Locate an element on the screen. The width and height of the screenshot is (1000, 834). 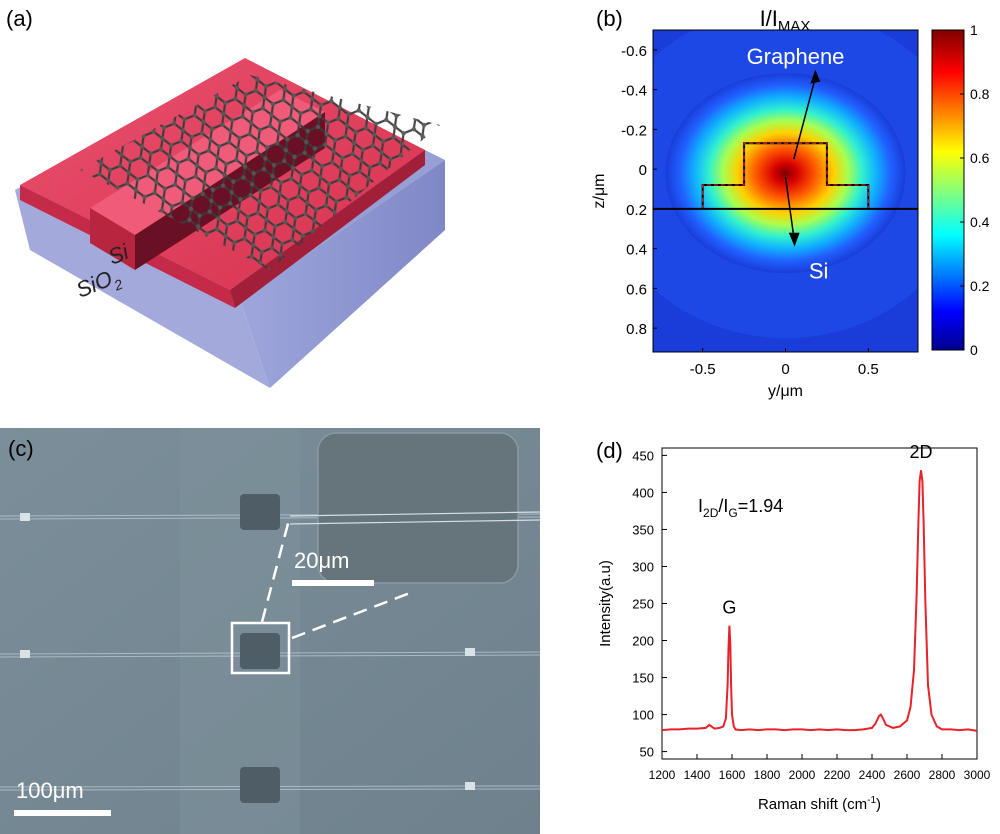
x-tick-label: -0.5 is located at coordinates (703, 369).